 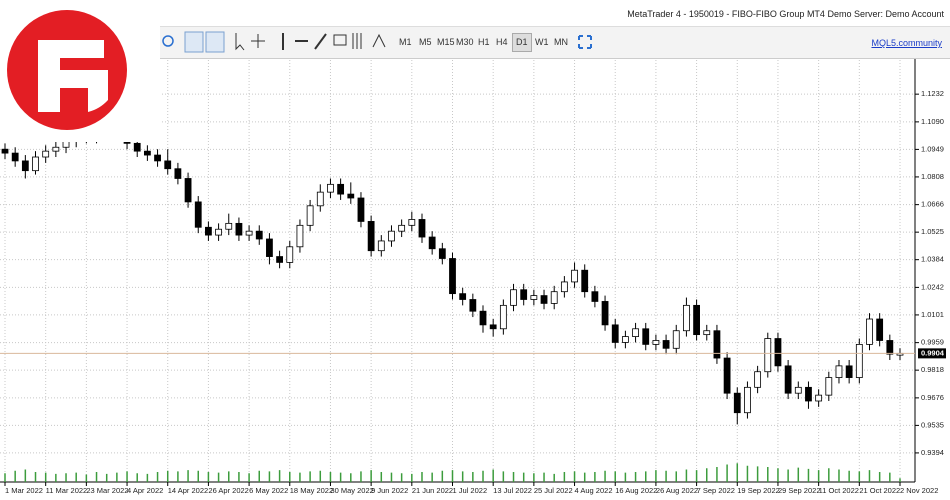 I want to click on timeframe-button: M5, so click(x=425, y=42).